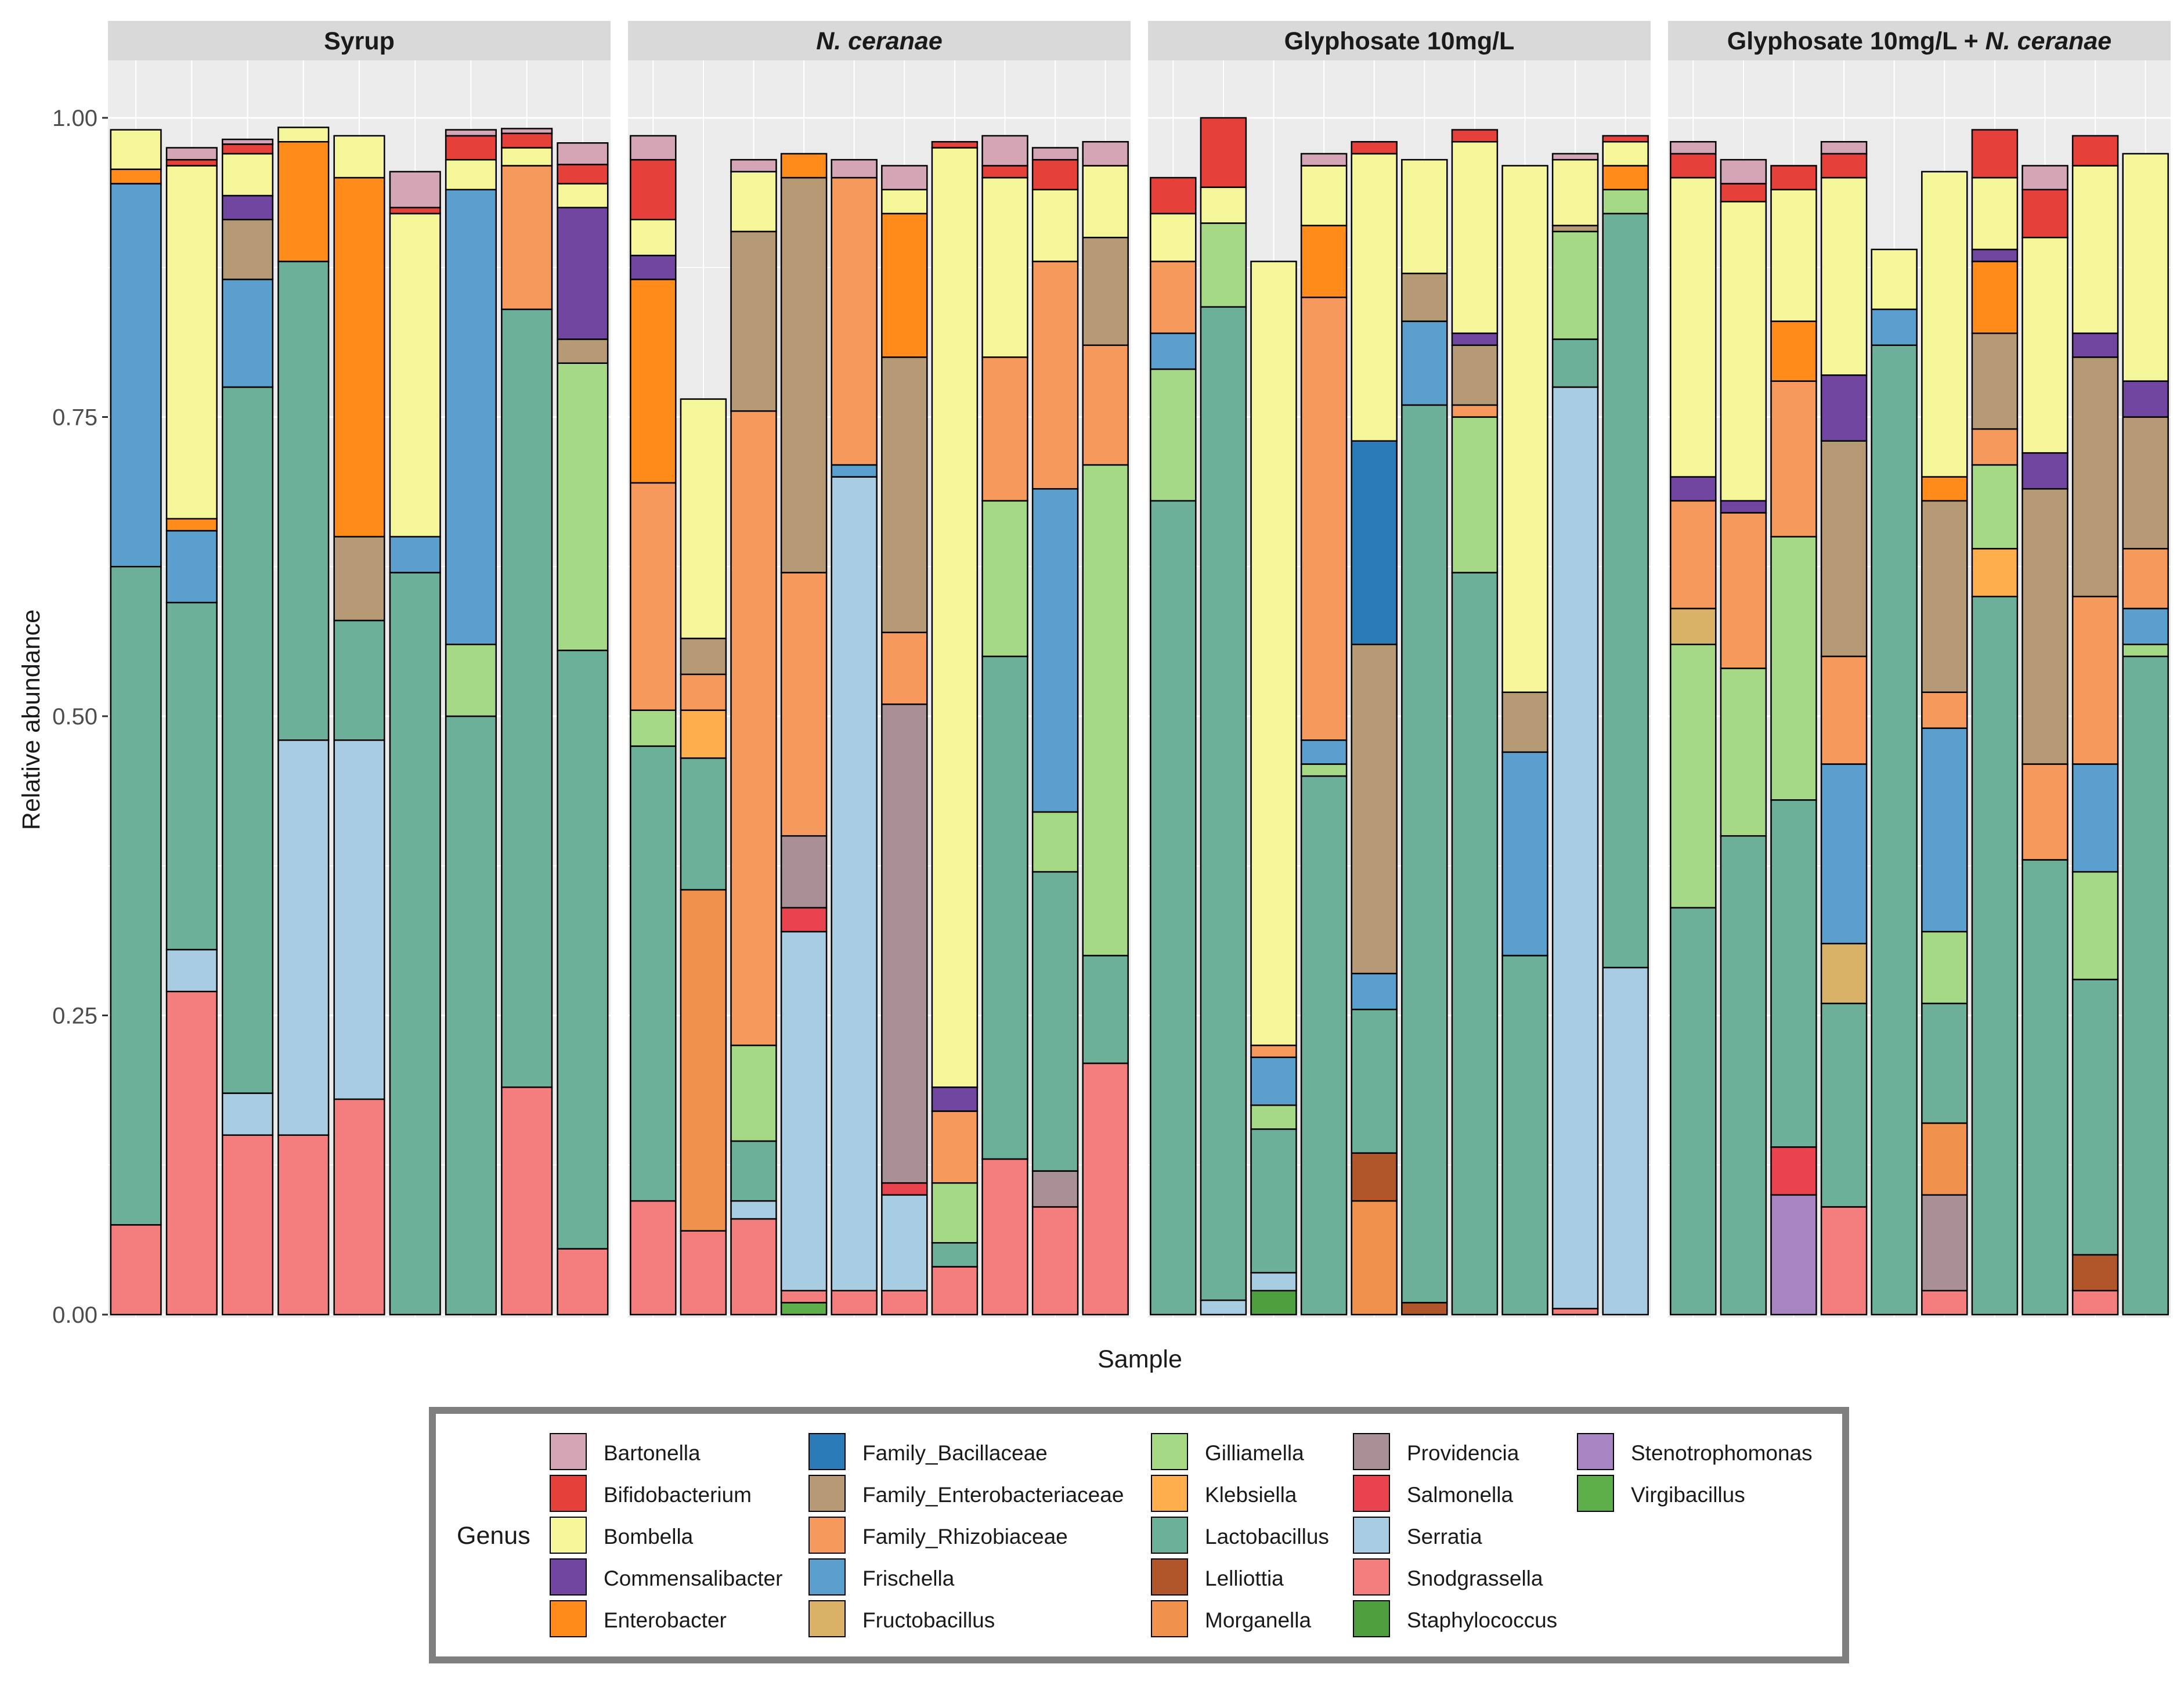  What do you see at coordinates (929, 1620) in the screenshot?
I see `legend-label: Fructobacillus` at bounding box center [929, 1620].